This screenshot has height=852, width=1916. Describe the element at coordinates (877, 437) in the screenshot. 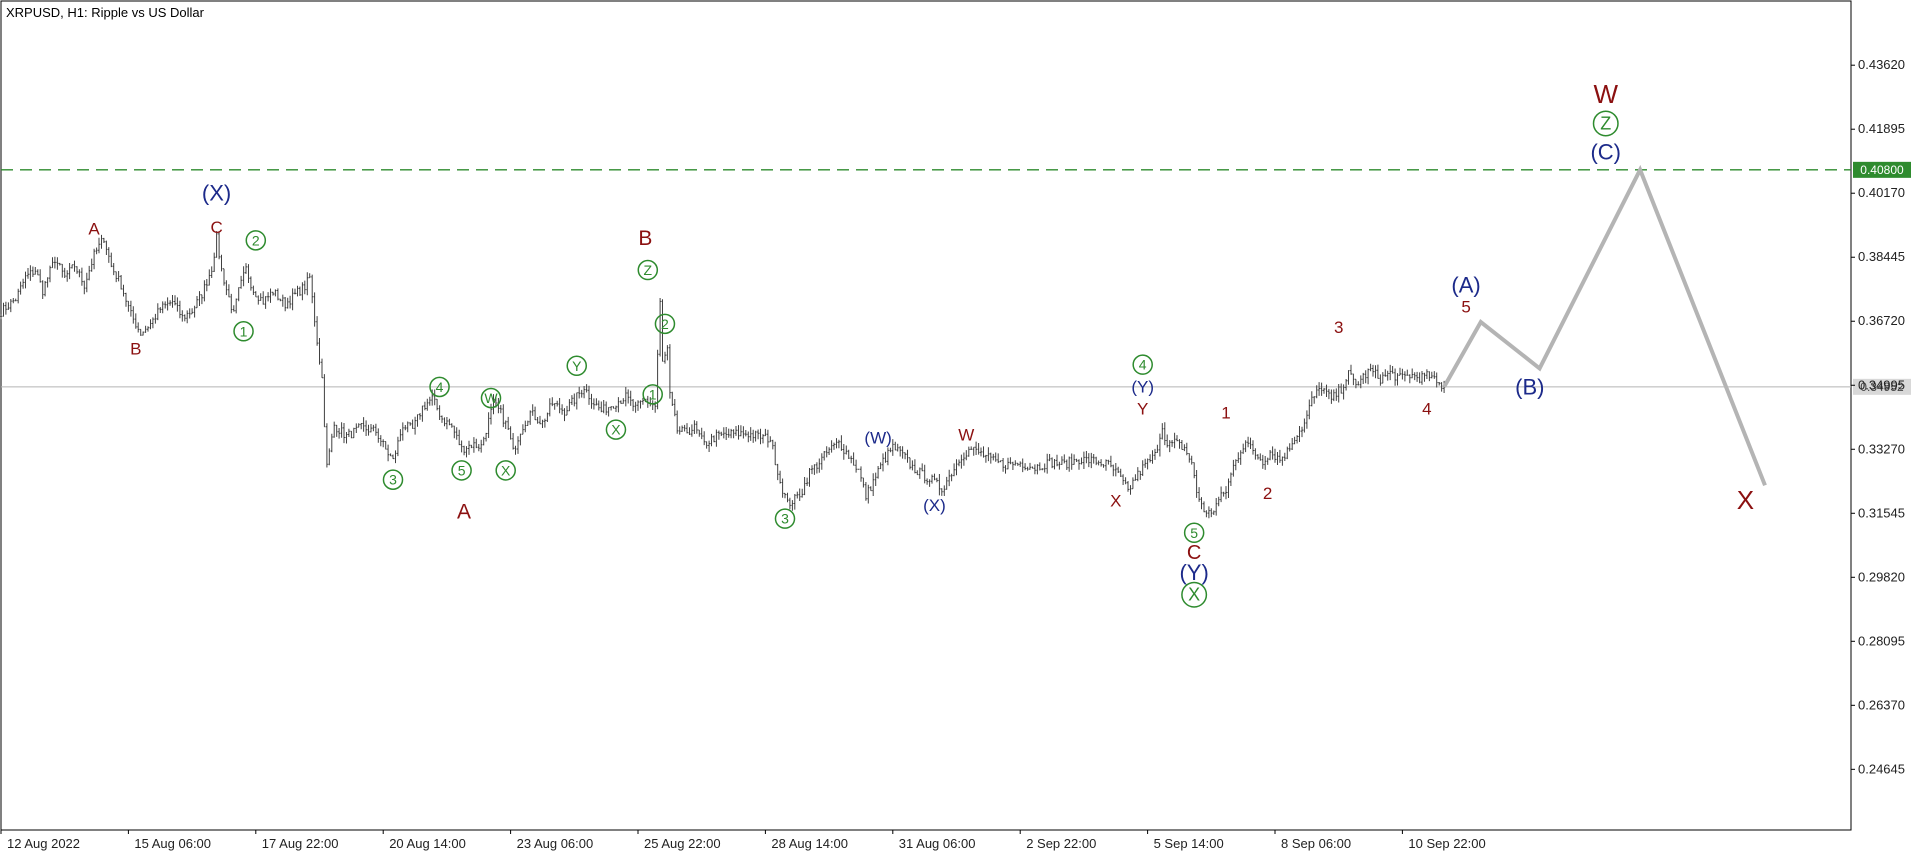

I see `wave-label: (W)` at that location.